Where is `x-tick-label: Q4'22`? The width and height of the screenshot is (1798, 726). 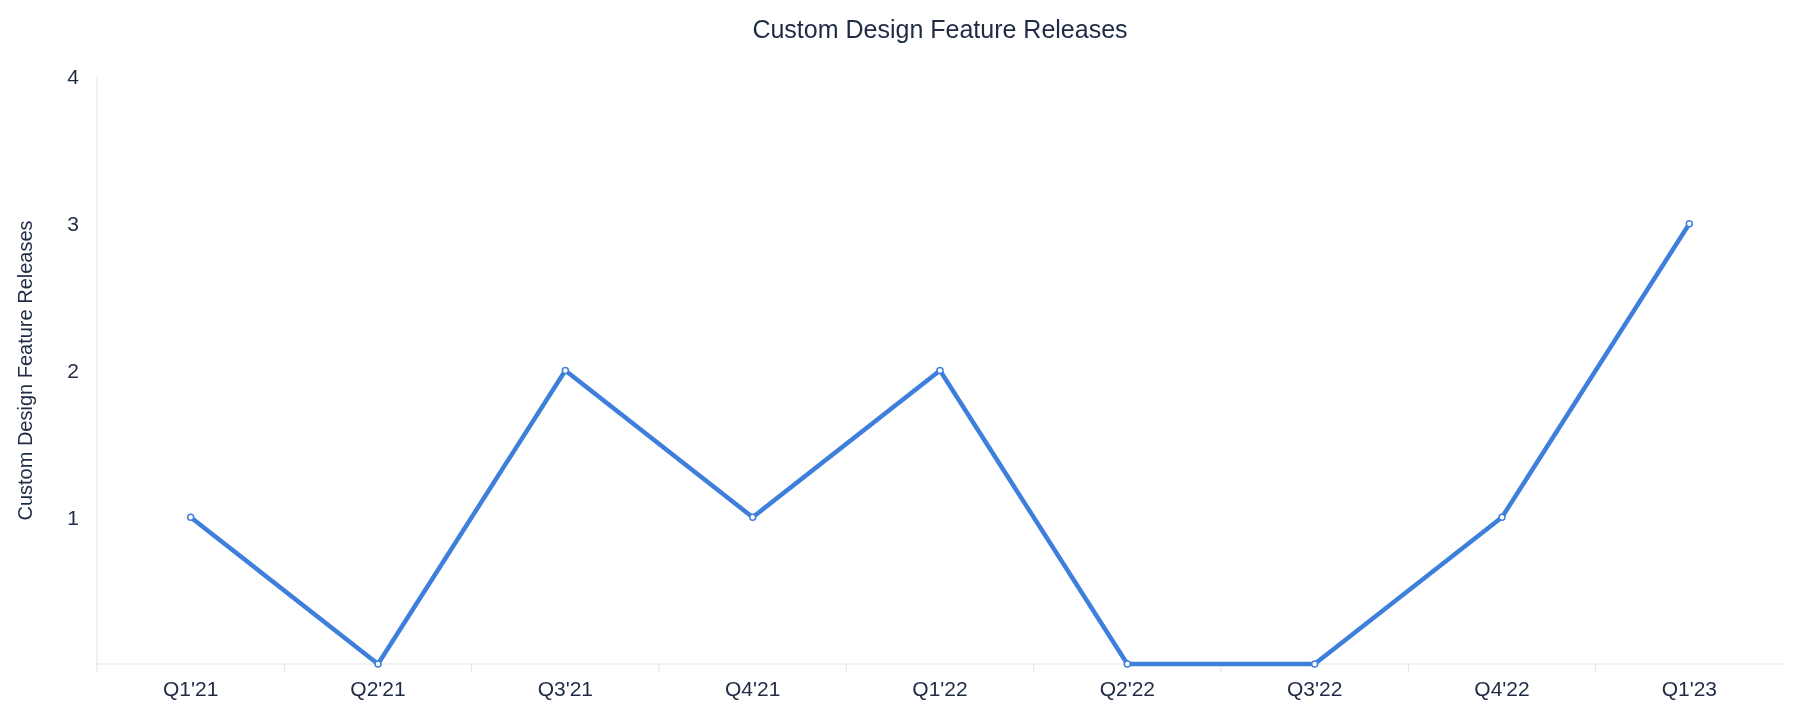
x-tick-label: Q4'22 is located at coordinates (1502, 688).